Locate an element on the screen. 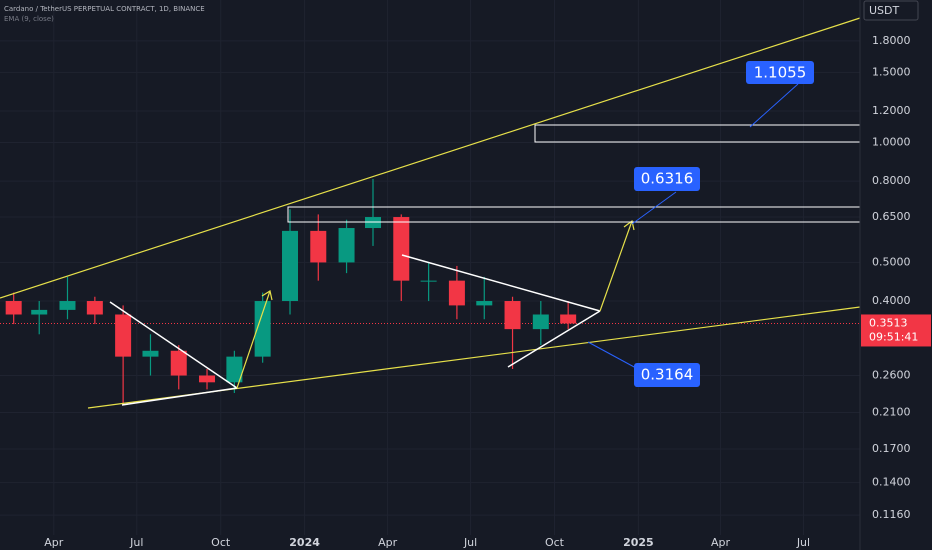 Image resolution: width=932 pixels, height=550 pixels. callout-label: 0.3164 is located at coordinates (667, 375).